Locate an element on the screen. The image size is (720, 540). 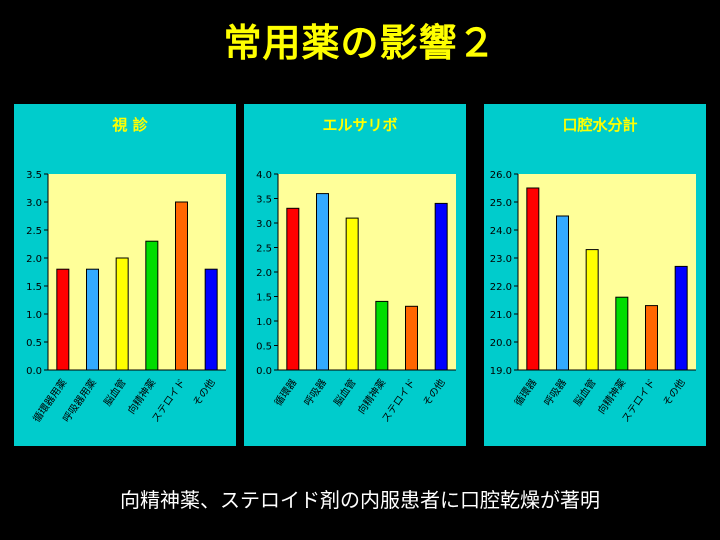
y-tick-label: 23.0 is located at coordinates (501, 259).